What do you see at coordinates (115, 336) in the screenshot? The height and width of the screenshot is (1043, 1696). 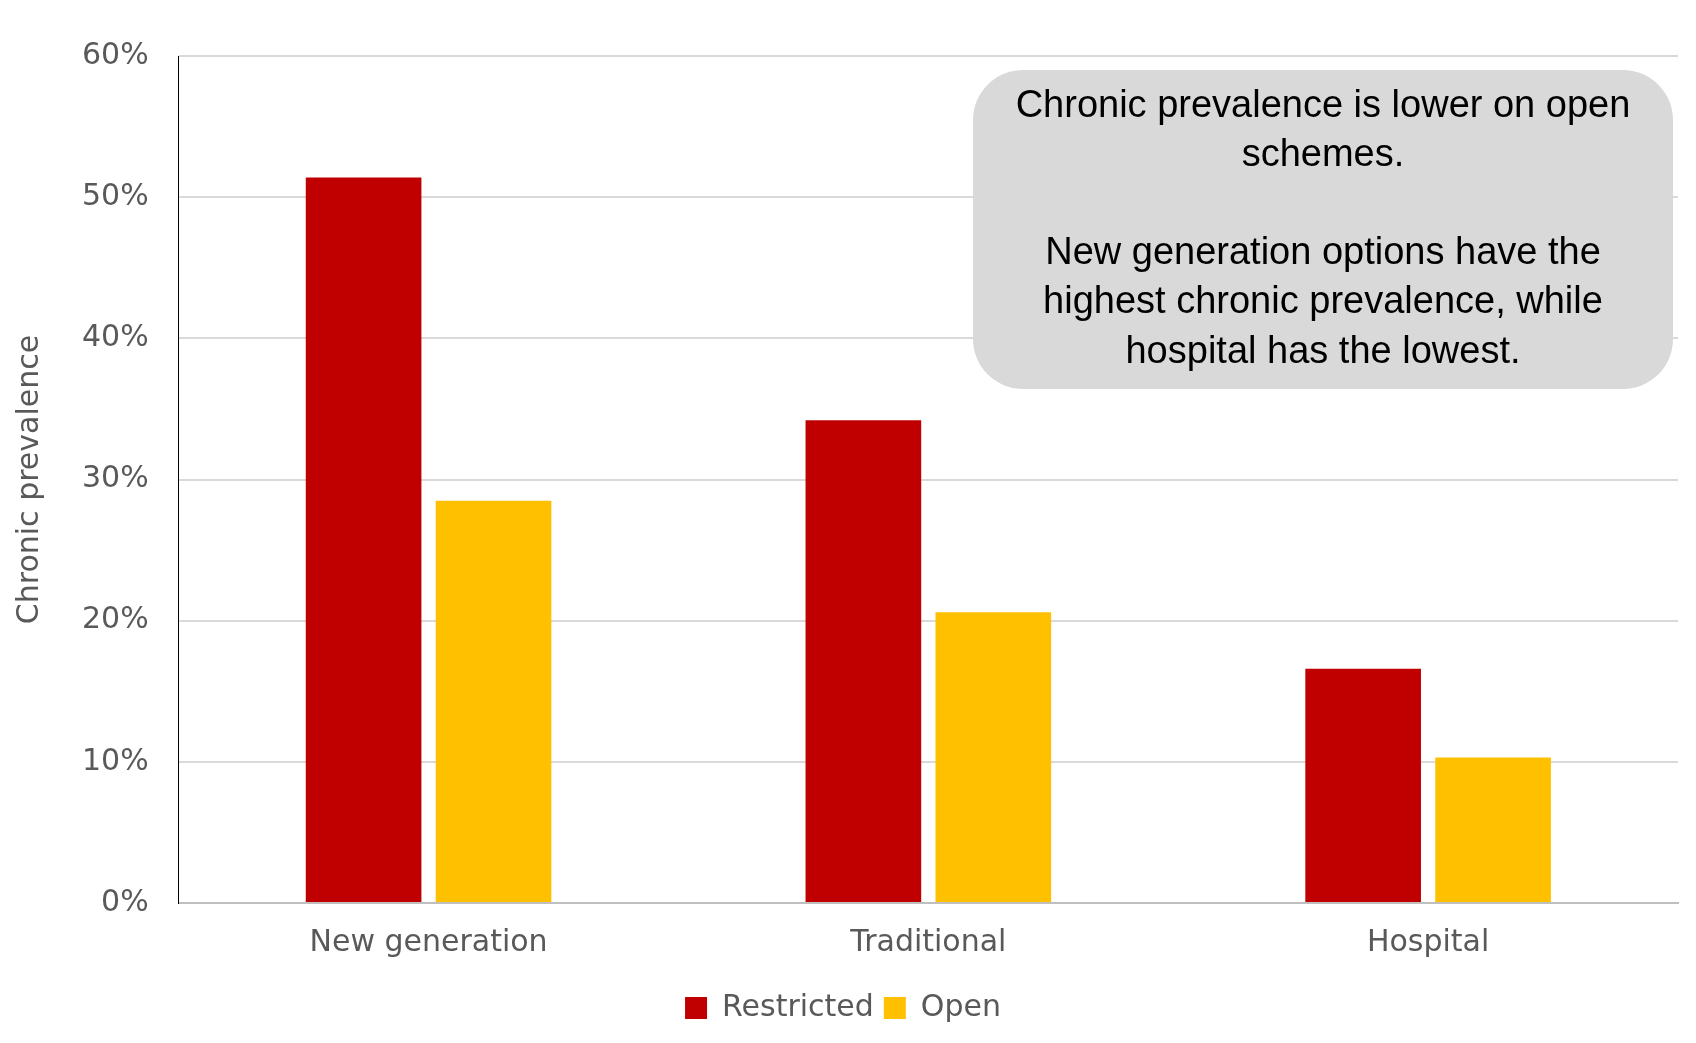 I see `y-tick-label: 40%` at bounding box center [115, 336].